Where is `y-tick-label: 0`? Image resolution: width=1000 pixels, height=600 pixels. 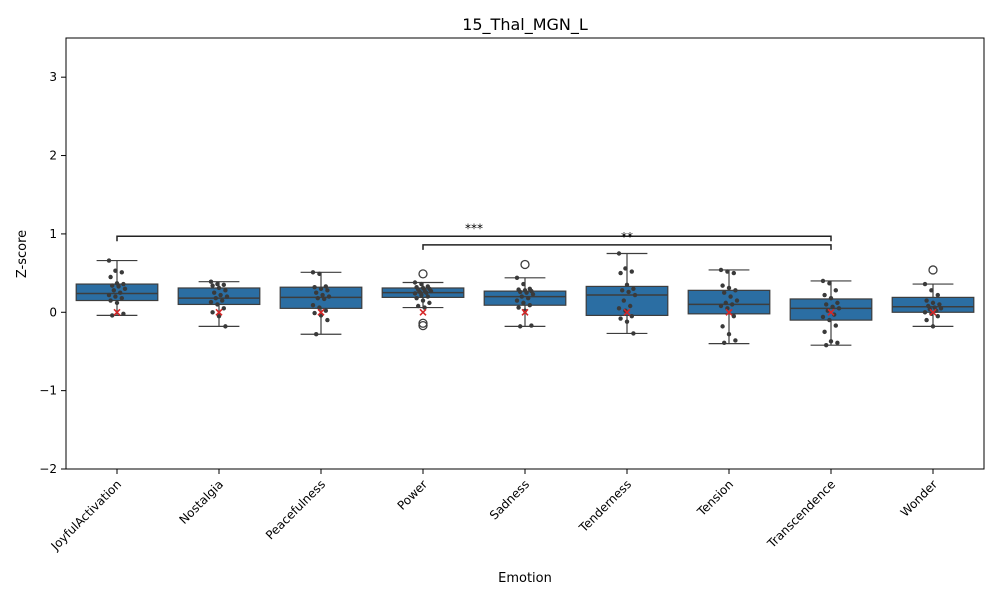 y-tick-label: 0 is located at coordinates (53, 312).